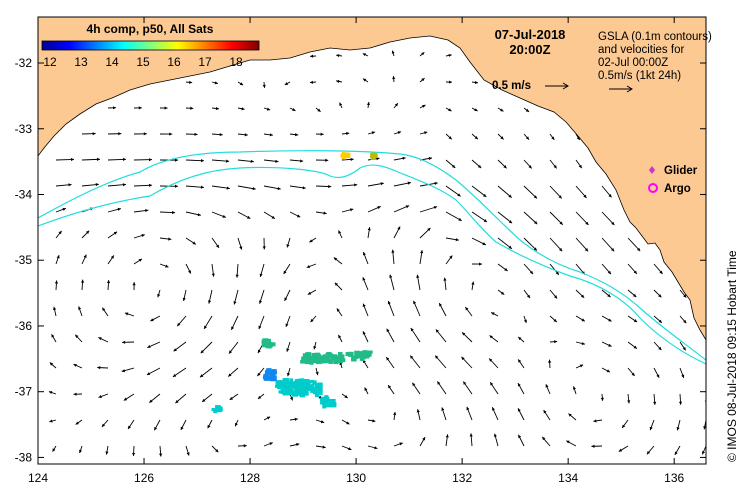 The width and height of the screenshot is (749, 496). I want to click on colorbar-tick-label: 13, so click(81, 62).